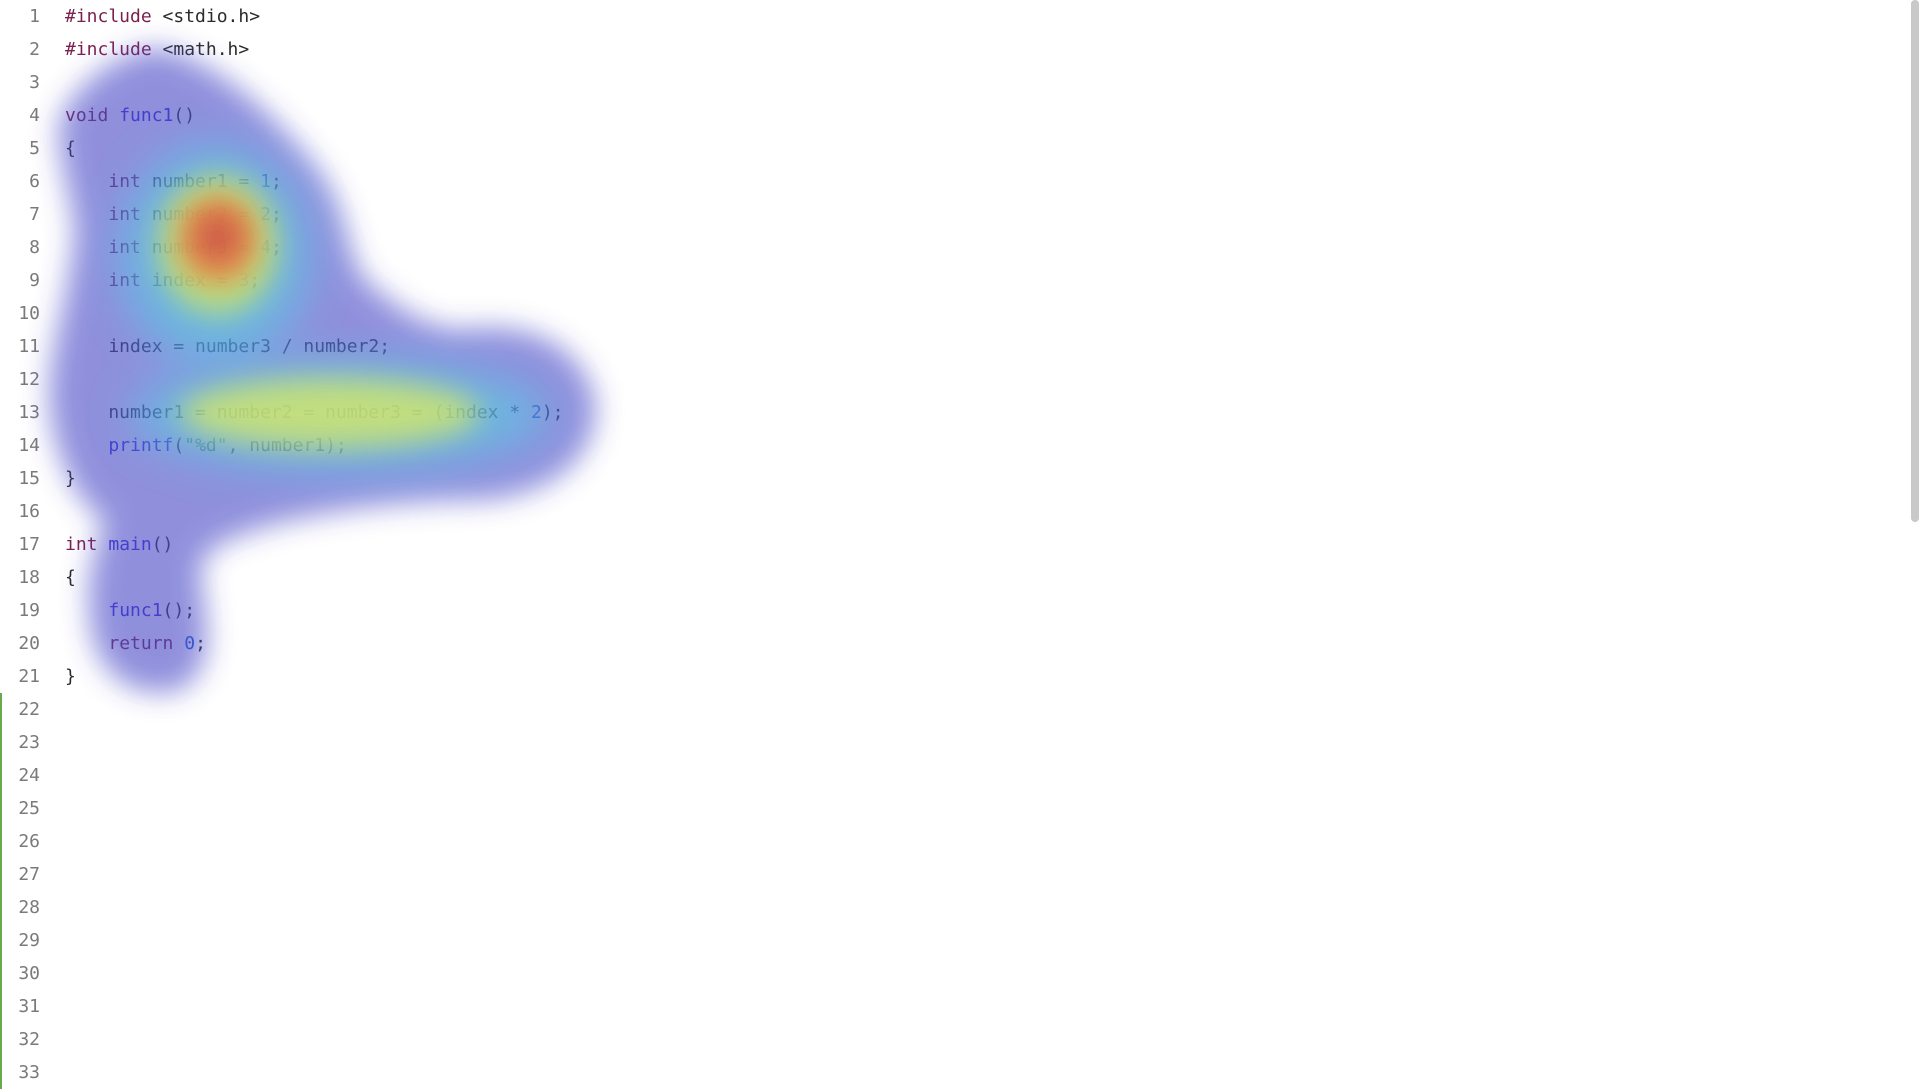  What do you see at coordinates (29, 643) in the screenshot?
I see `line-number: 20` at bounding box center [29, 643].